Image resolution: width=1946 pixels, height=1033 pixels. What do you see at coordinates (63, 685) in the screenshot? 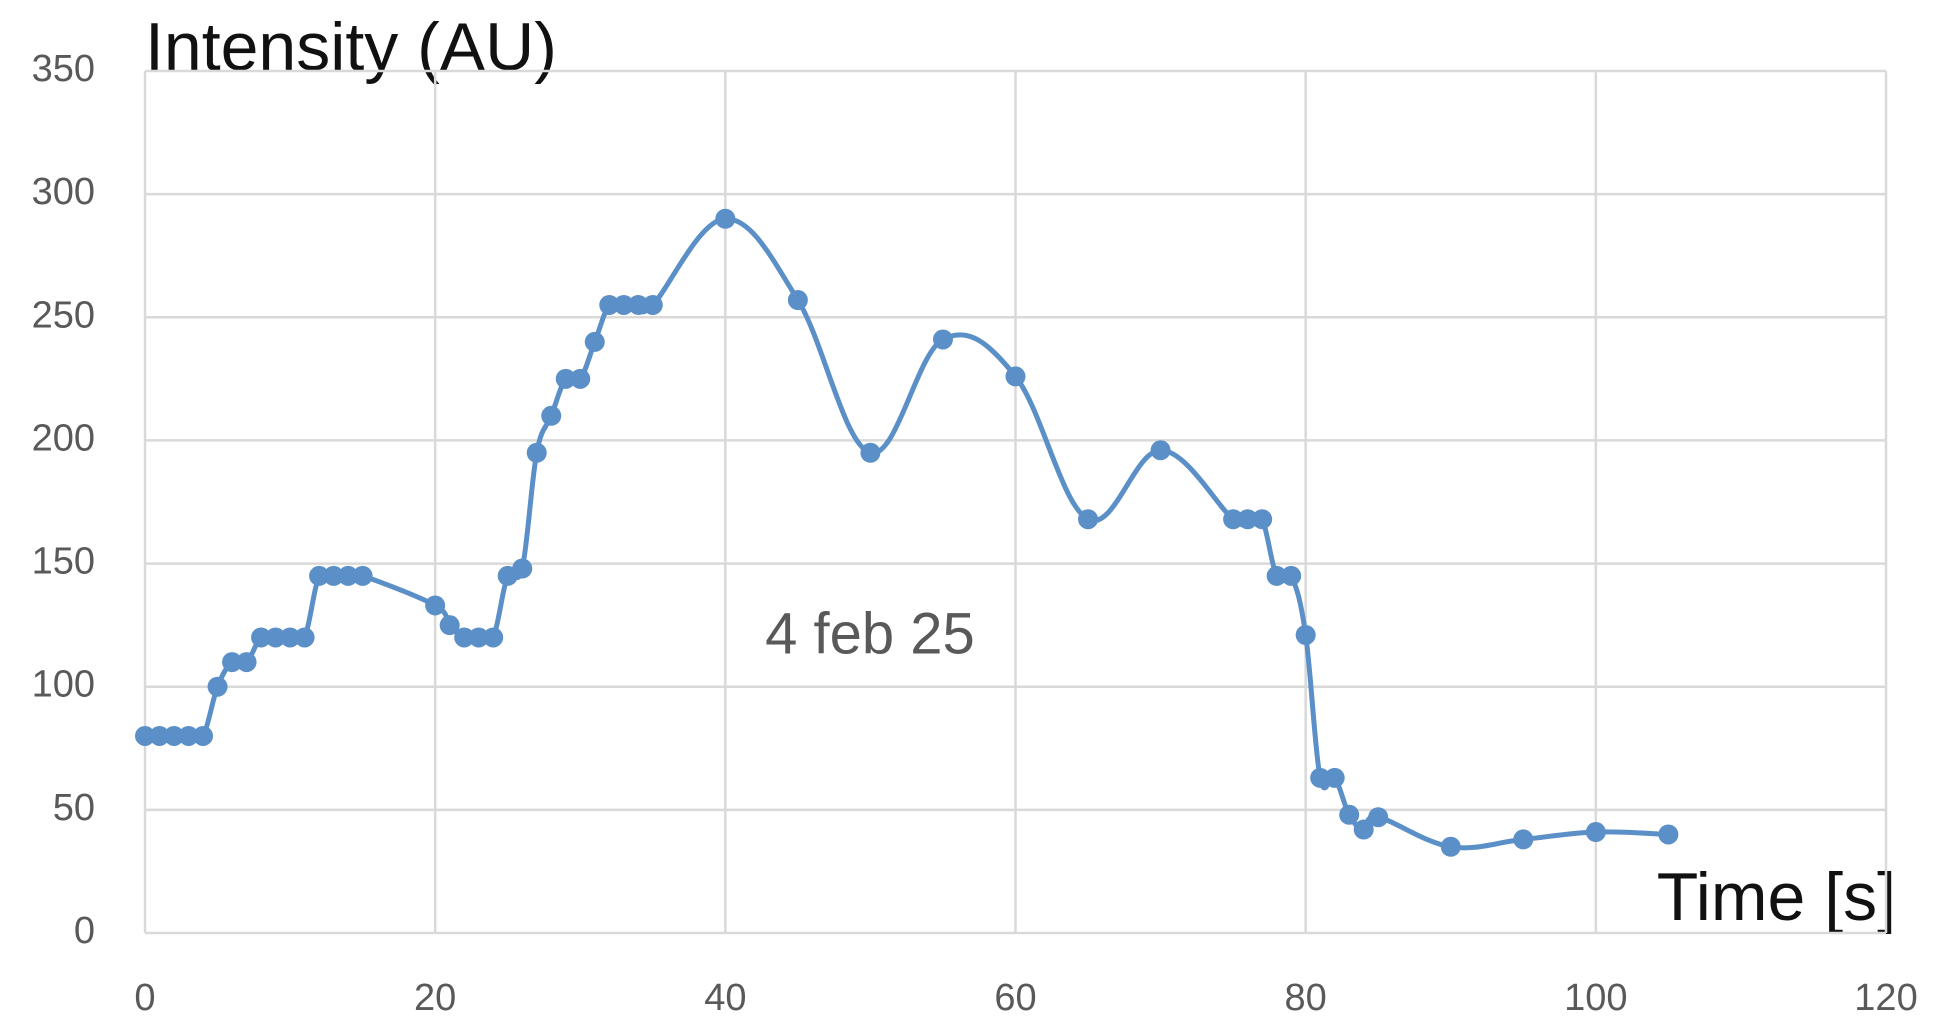
I see `y-tick-label: 100` at bounding box center [63, 685].